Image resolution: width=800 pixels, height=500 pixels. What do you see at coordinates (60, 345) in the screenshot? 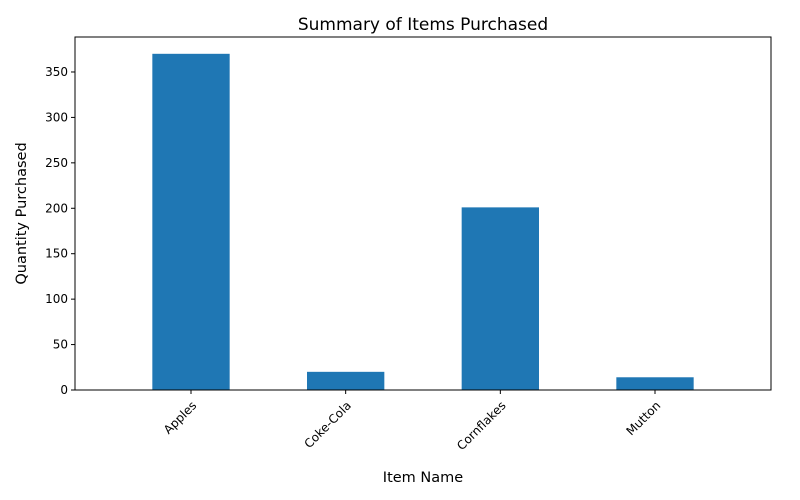
I see `y-tick-label: 50` at bounding box center [60, 345].